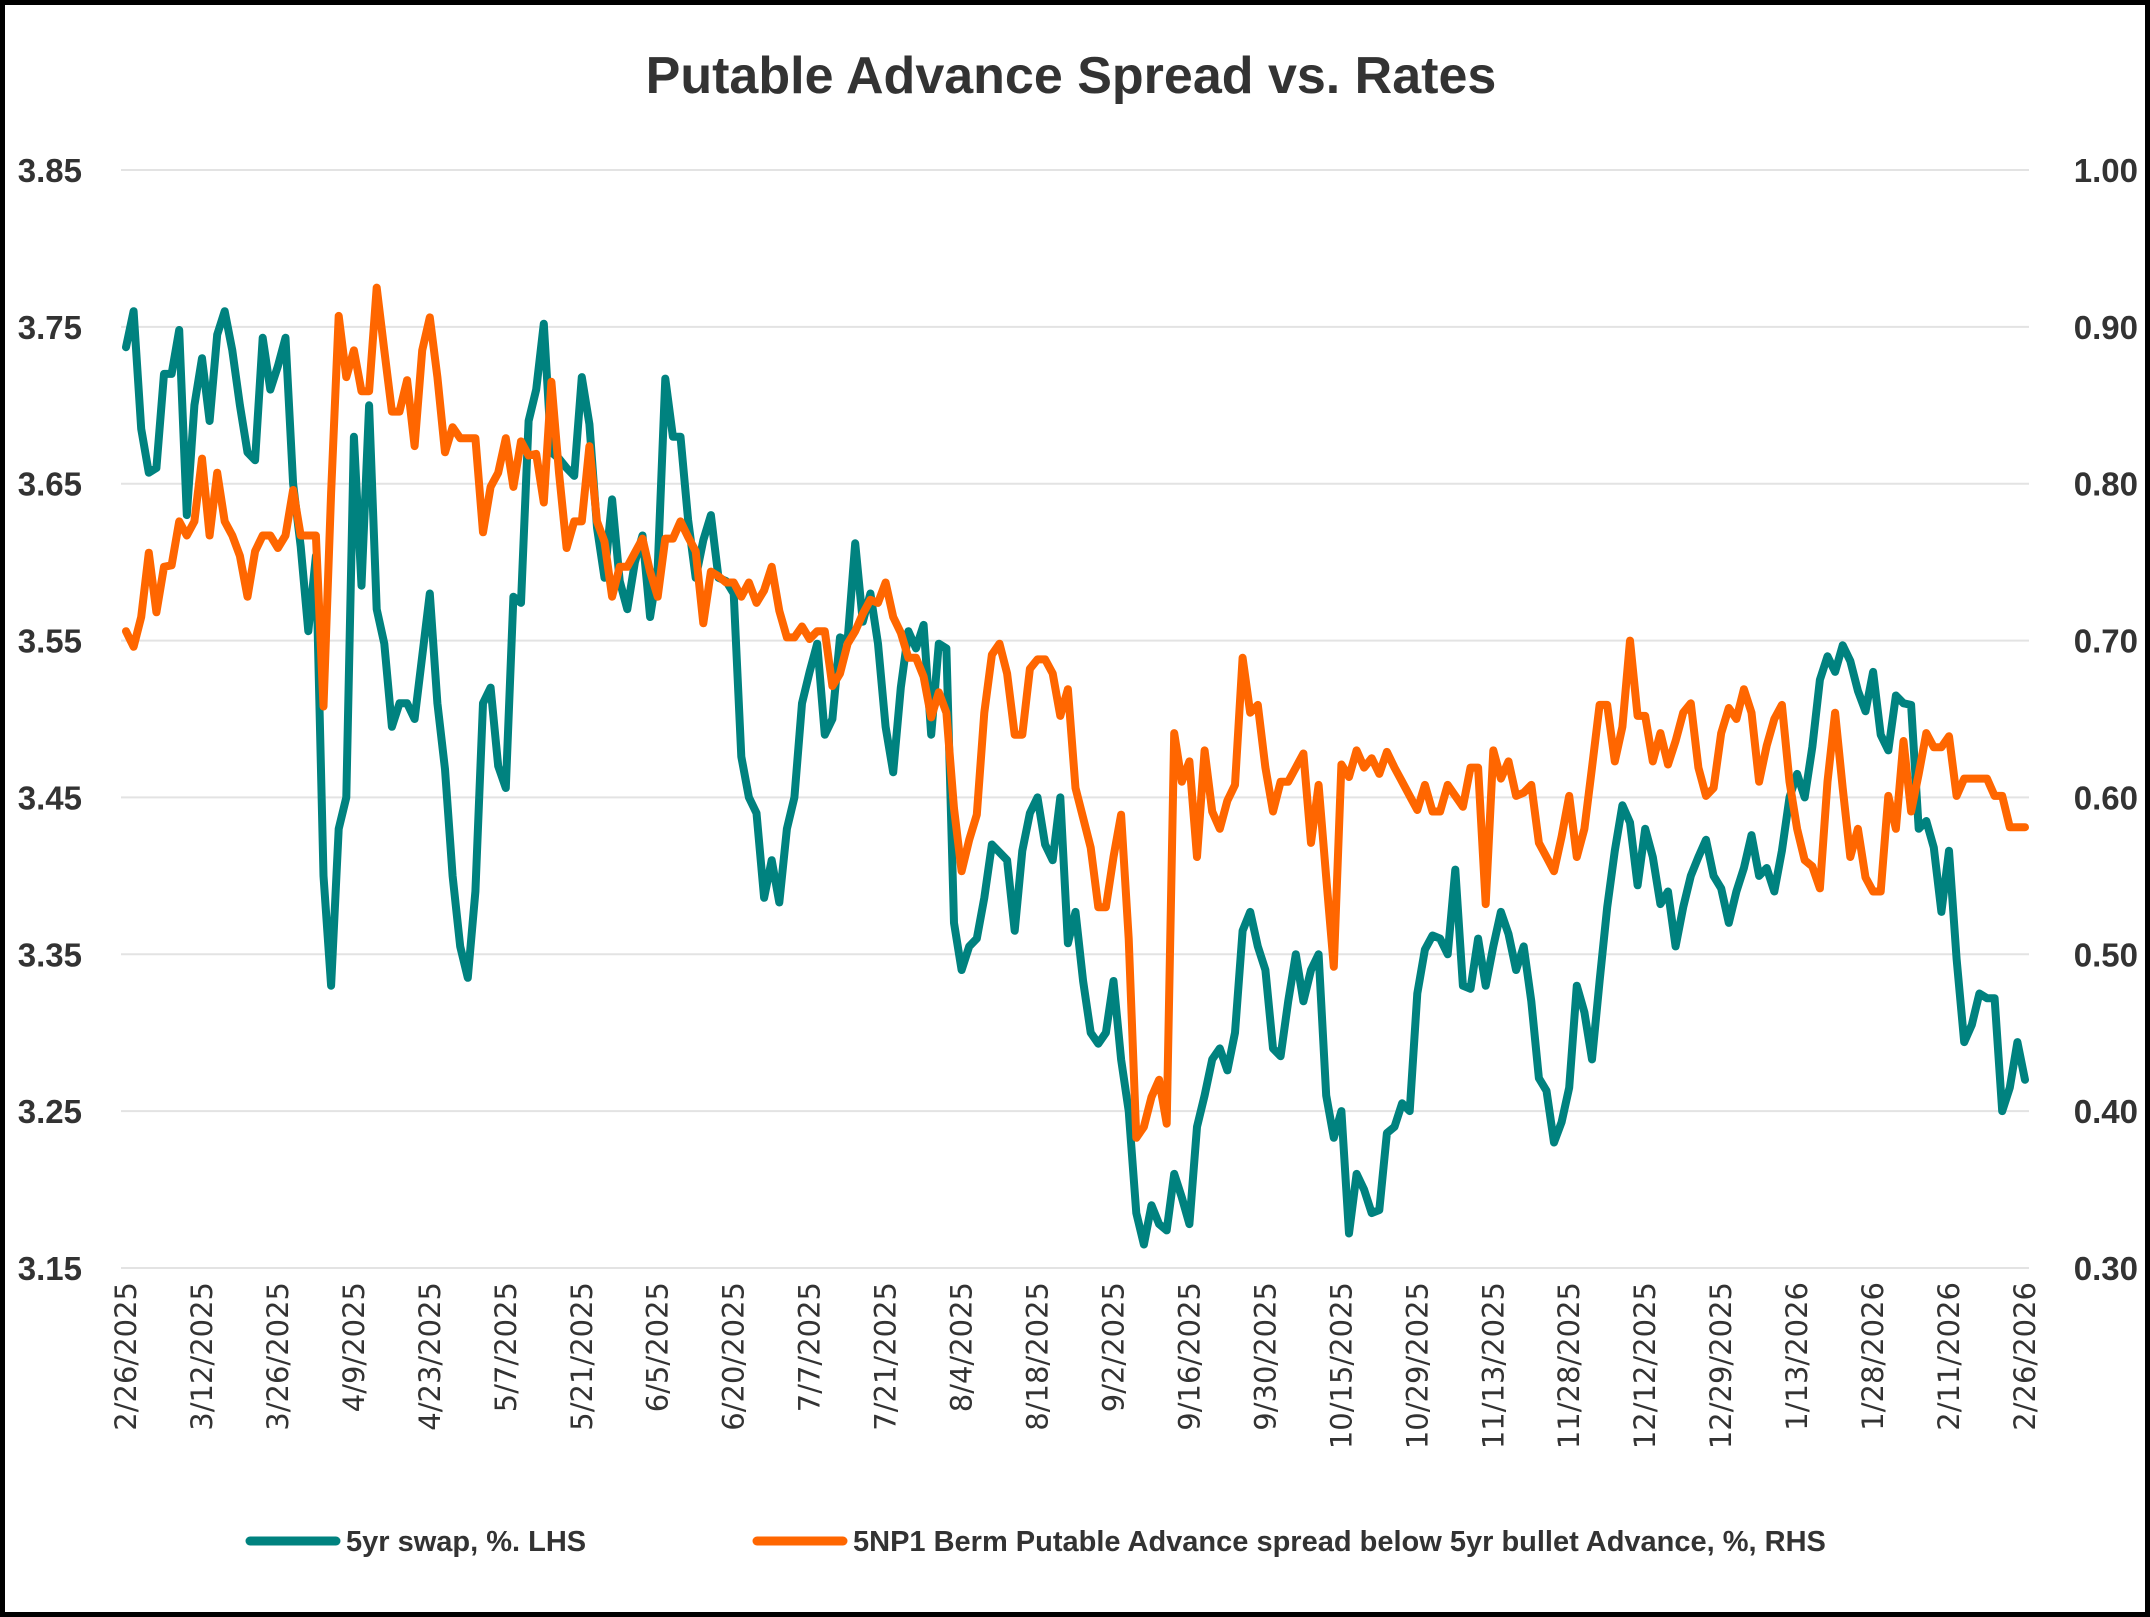 This screenshot has height=1617, width=2150. I want to click on left-tick-label: 3.45, so click(50, 797).